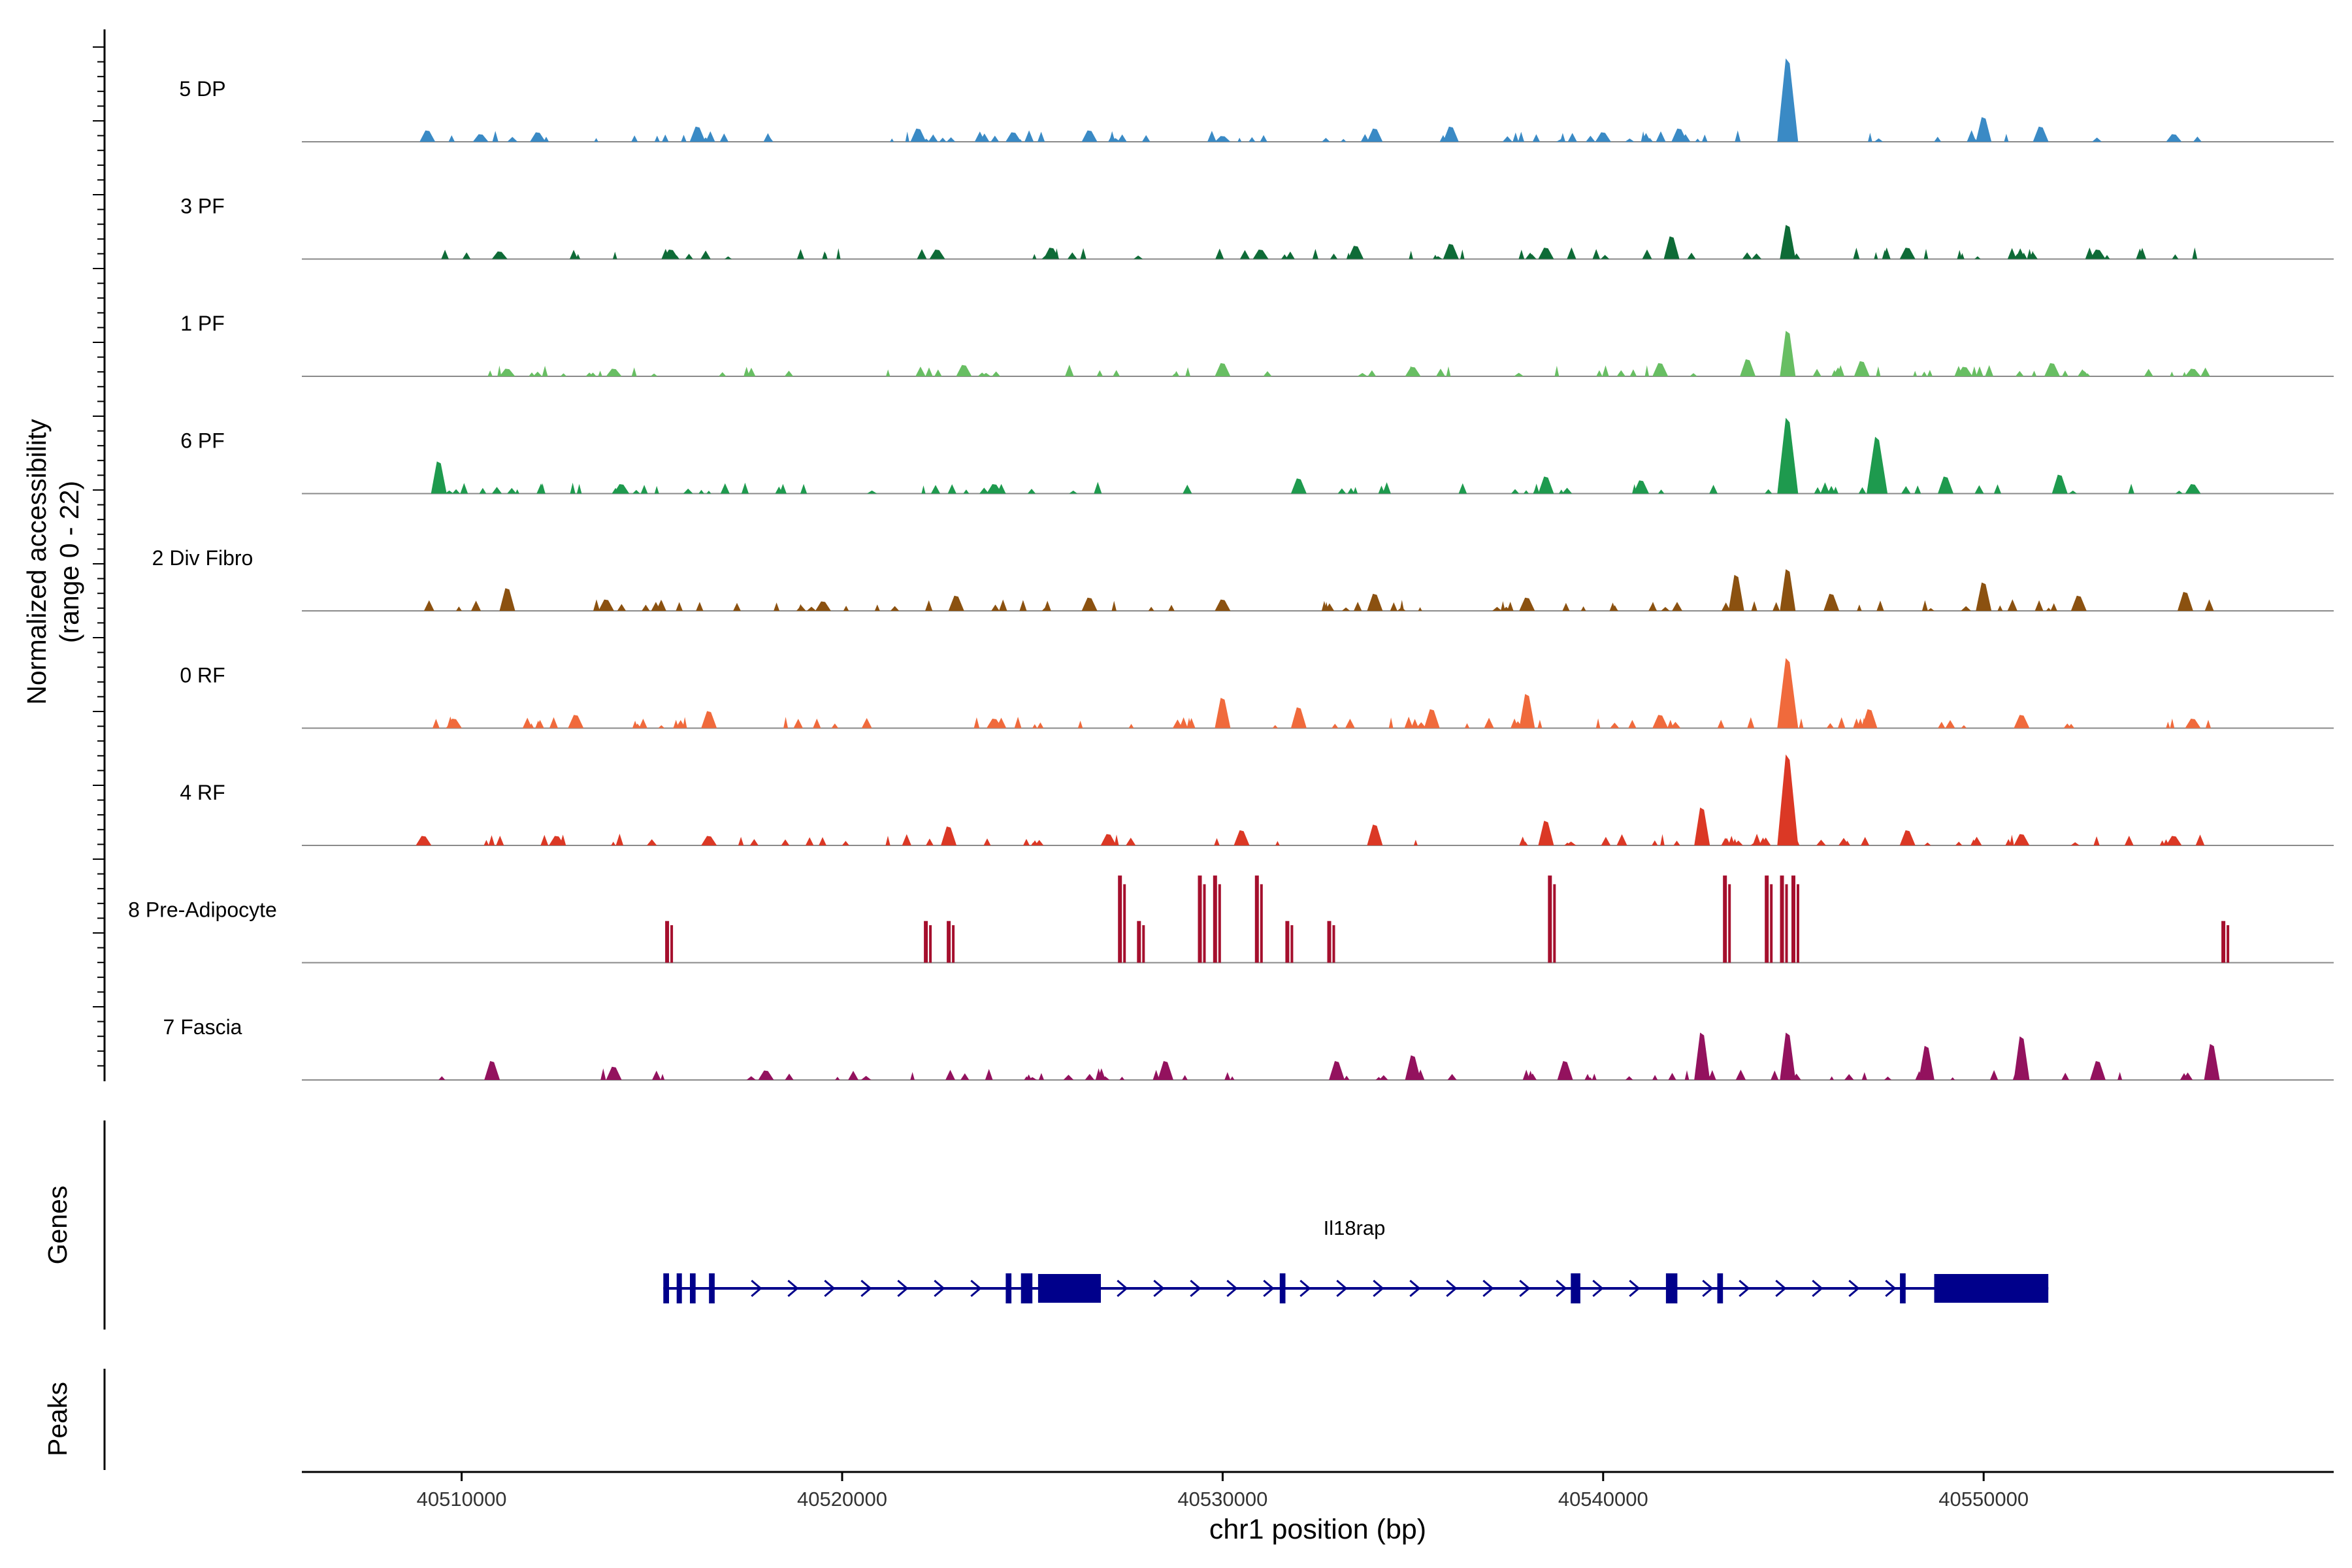 This screenshot has width=2352, height=1568. Describe the element at coordinates (202, 558) in the screenshot. I see `track-label: 2 Div Fibro` at that location.